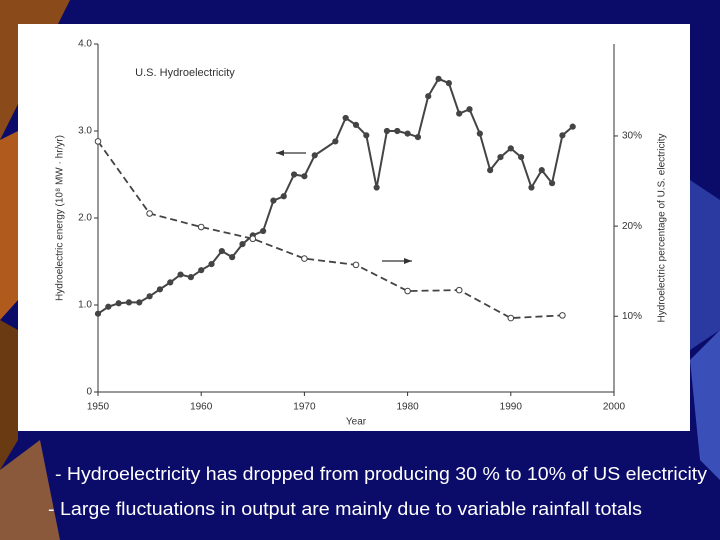 The width and height of the screenshot is (720, 540). I want to click on y-tick-label: 2.0, so click(85, 218).